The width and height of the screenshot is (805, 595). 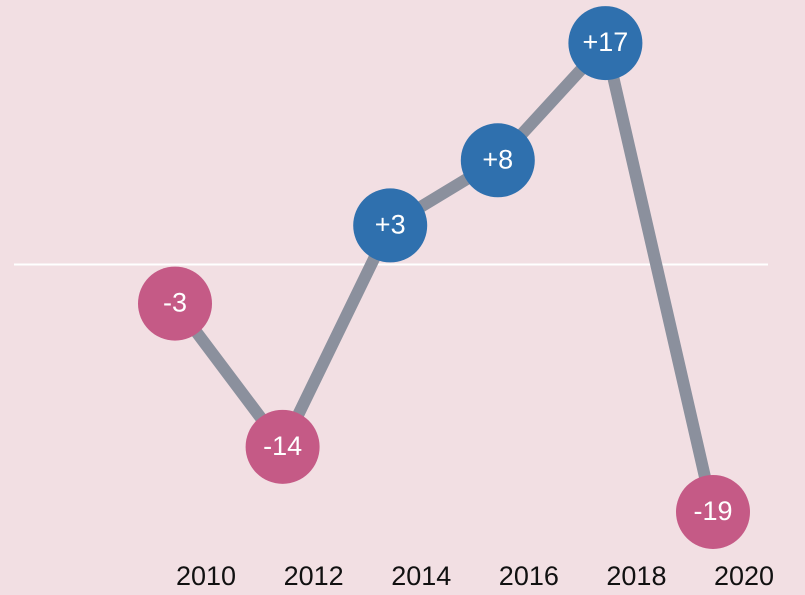 What do you see at coordinates (529, 576) in the screenshot?
I see `x-tick-label: 2016` at bounding box center [529, 576].